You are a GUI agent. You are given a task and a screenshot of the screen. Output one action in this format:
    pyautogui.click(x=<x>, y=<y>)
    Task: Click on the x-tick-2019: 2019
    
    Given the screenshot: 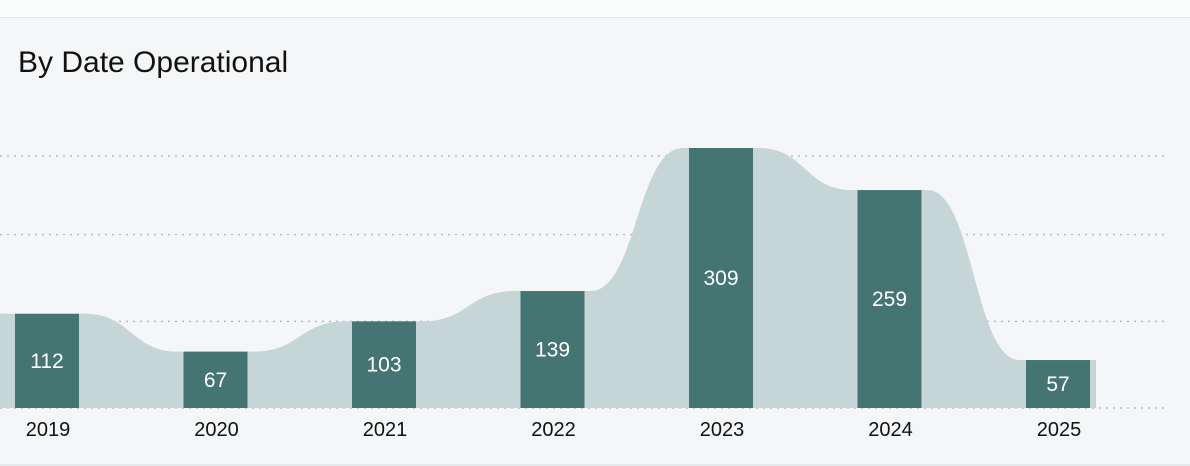 What is the action you would take?
    pyautogui.click(x=48, y=430)
    